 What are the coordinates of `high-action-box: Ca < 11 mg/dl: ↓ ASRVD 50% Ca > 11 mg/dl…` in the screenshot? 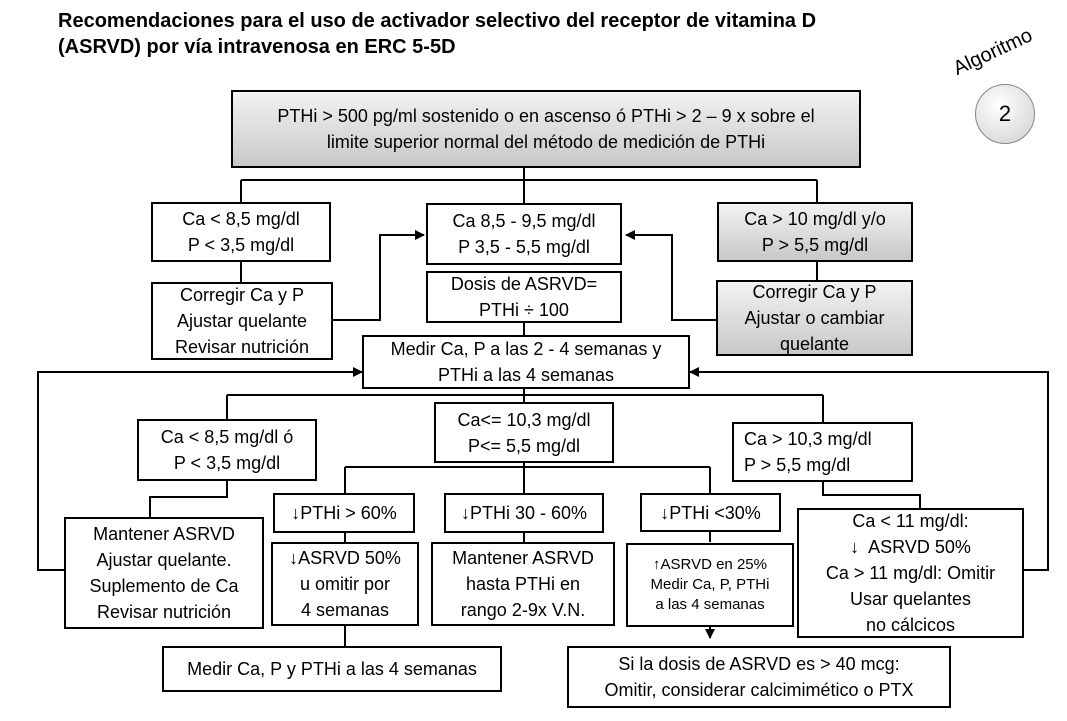 It's located at (910, 573).